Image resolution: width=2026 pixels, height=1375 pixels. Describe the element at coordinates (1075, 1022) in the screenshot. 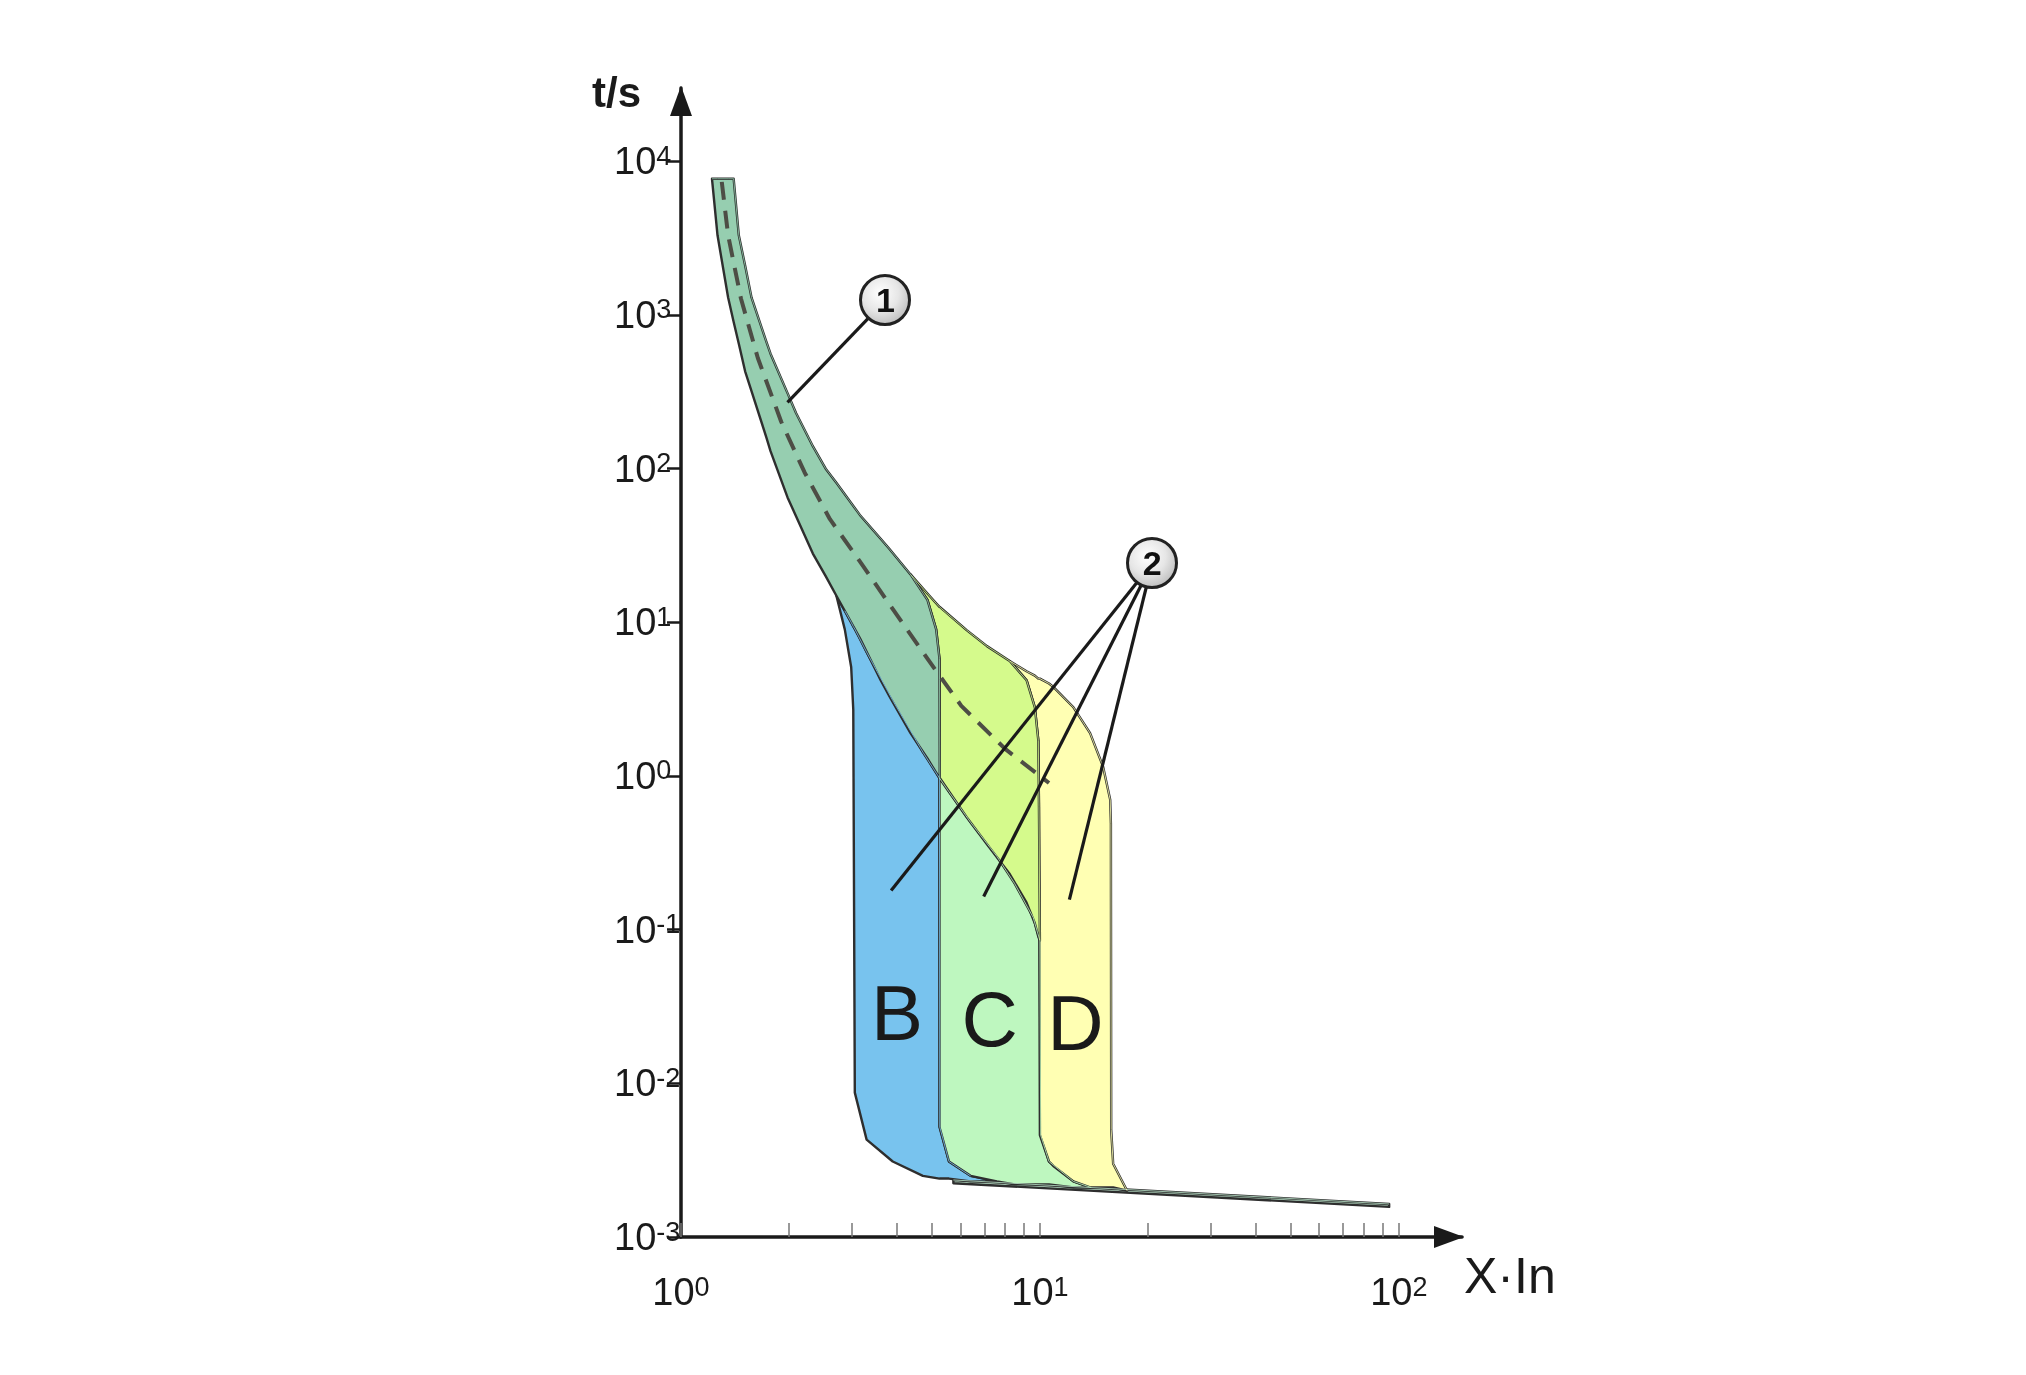

I see `series-label: D` at that location.